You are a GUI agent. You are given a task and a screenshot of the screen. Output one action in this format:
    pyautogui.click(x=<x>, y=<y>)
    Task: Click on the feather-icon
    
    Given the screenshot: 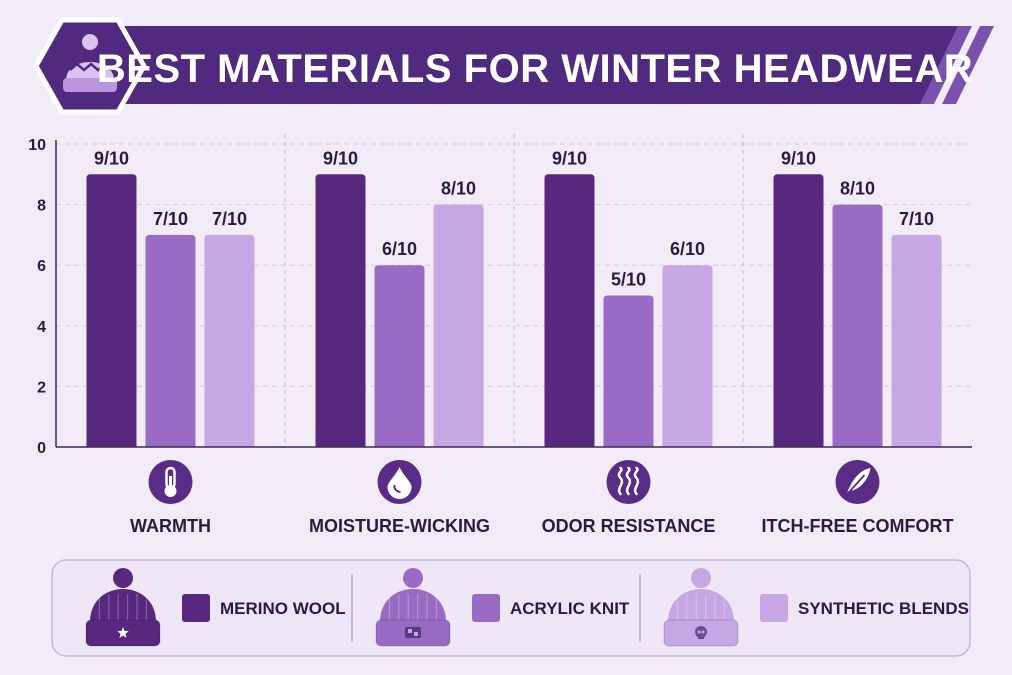 What is the action you would take?
    pyautogui.click(x=857, y=482)
    